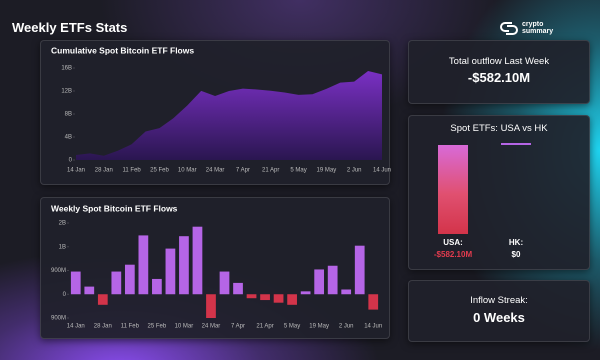 This screenshot has width=600, height=360. Describe the element at coordinates (499, 128) in the screenshot. I see `stat-label: Spot ETFs: USA vs HK` at that location.